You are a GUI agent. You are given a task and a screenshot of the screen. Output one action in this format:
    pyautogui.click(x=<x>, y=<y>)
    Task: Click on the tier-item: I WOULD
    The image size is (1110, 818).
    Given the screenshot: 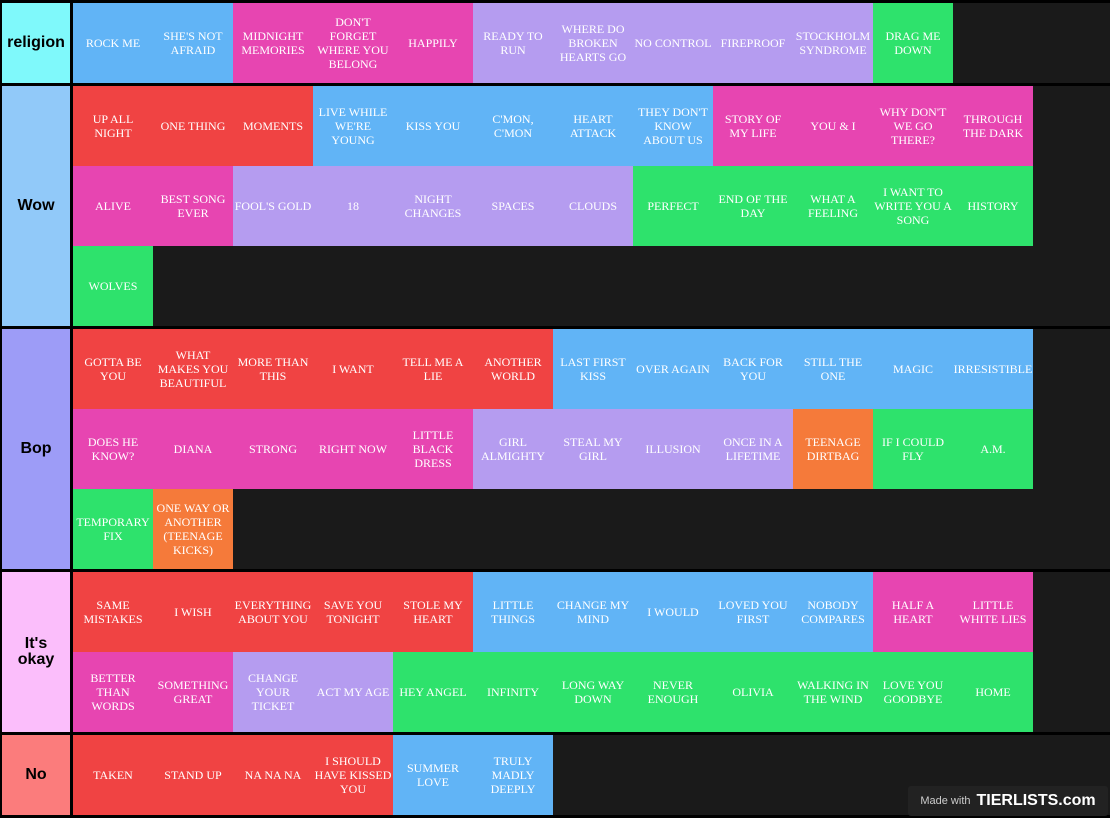 What is the action you would take?
    pyautogui.click(x=673, y=612)
    